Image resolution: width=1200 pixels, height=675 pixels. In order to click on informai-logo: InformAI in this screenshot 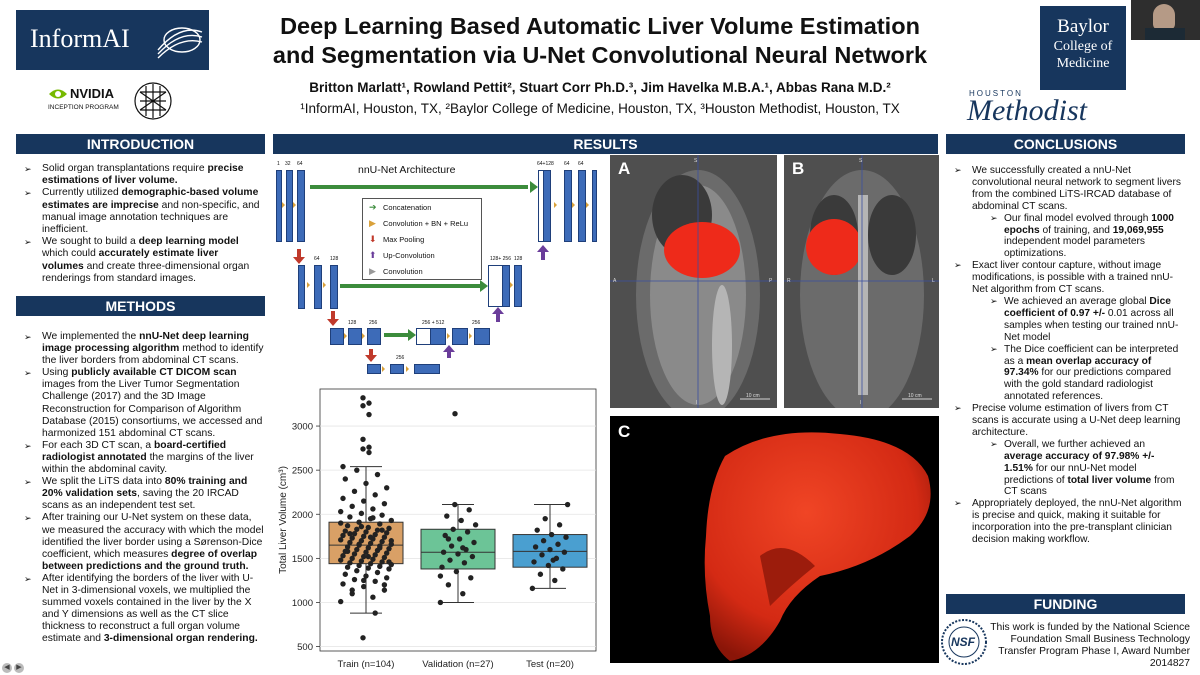, I will do `click(112, 40)`.